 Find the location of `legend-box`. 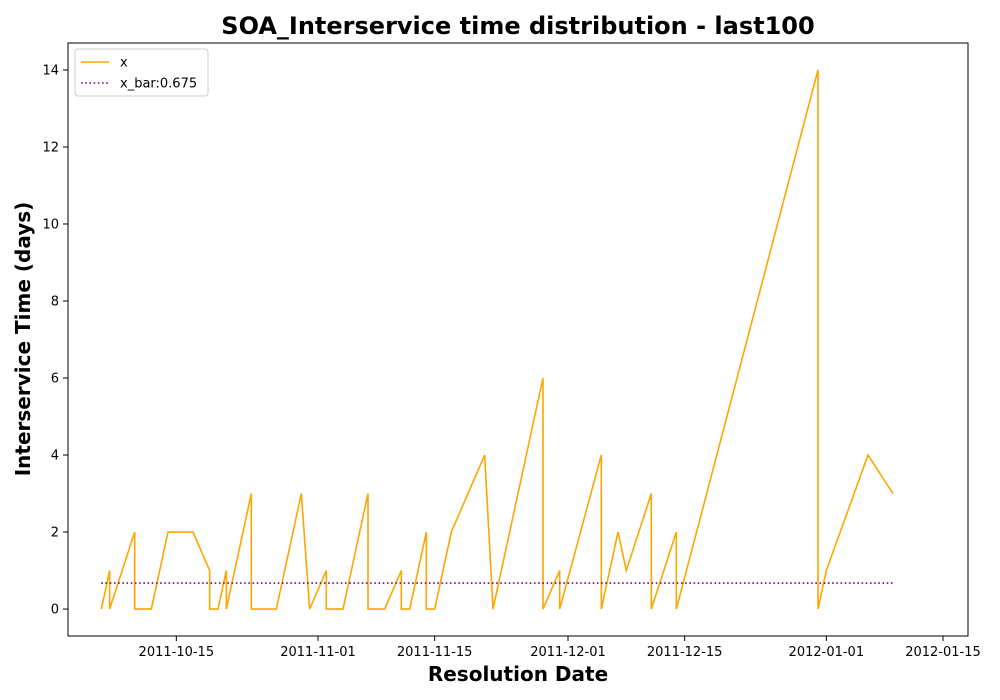

legend-box is located at coordinates (141, 72).